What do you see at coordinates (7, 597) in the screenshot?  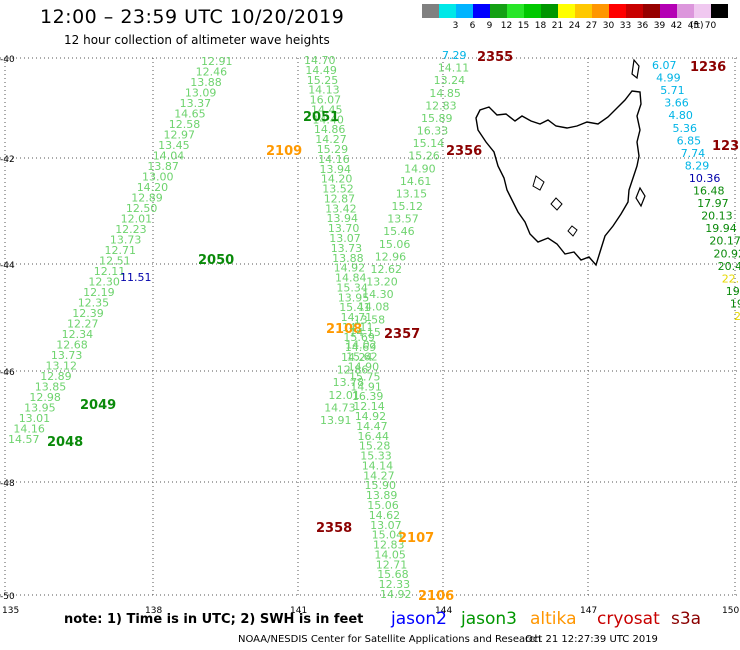 I see `latitude-label: -50` at bounding box center [7, 597].